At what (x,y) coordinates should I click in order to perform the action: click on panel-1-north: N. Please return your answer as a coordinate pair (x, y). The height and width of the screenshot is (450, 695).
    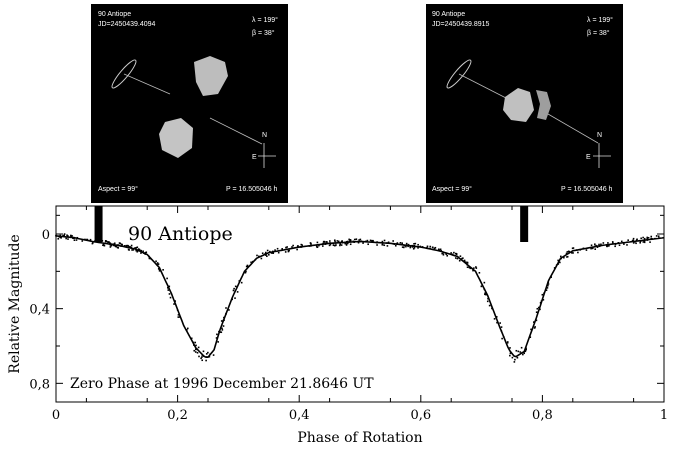
    Looking at the image, I should click on (264, 135).